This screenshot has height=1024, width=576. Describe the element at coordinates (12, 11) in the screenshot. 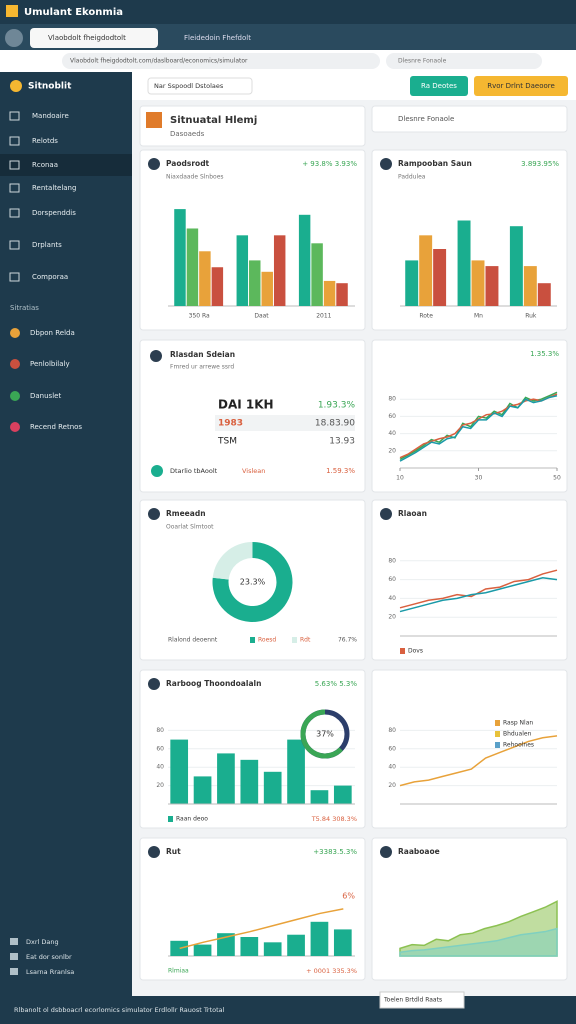

I see `app-icon` at that location.